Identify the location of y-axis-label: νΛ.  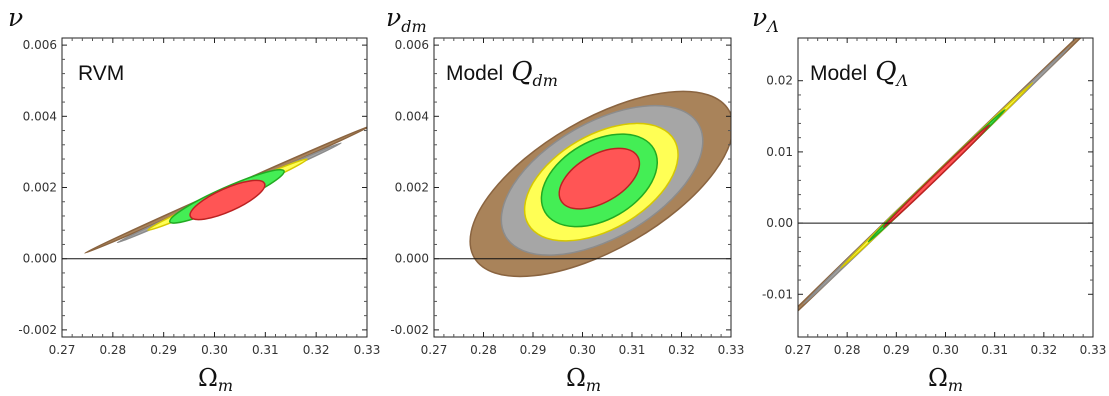
(765, 19).